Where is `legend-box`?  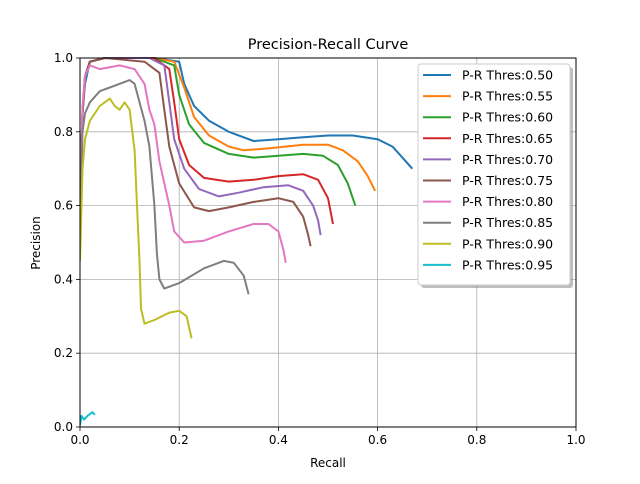
legend-box is located at coordinates (494, 174).